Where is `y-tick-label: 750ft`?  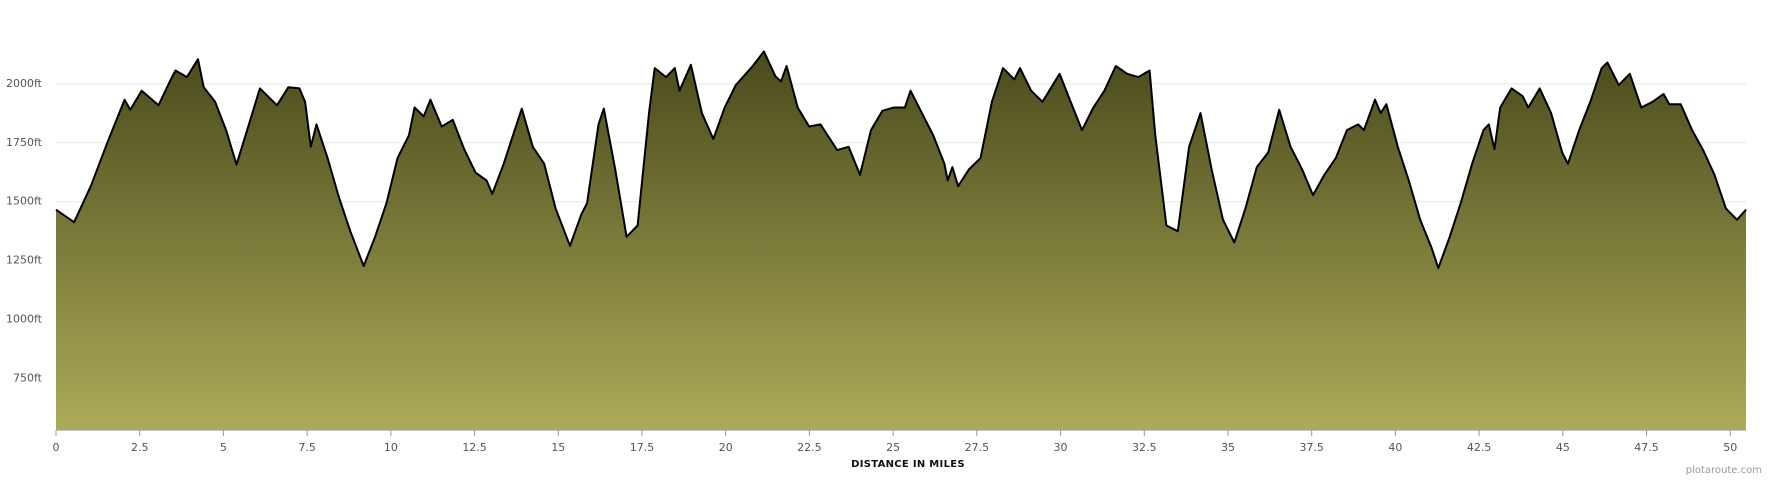
y-tick-label: 750ft is located at coordinates (28, 377).